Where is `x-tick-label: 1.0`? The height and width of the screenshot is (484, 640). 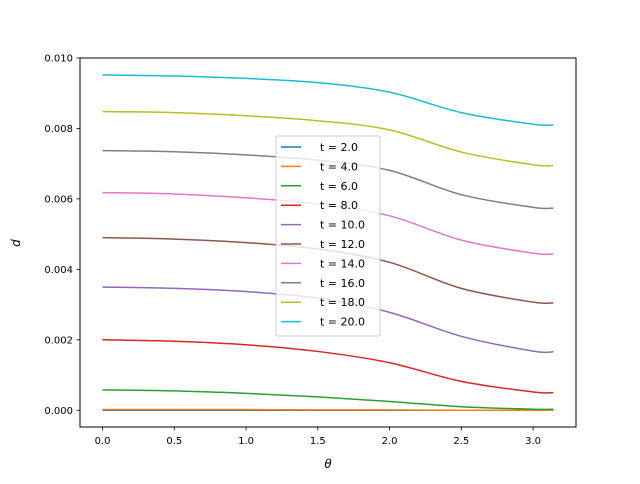
x-tick-label: 1.0 is located at coordinates (246, 441).